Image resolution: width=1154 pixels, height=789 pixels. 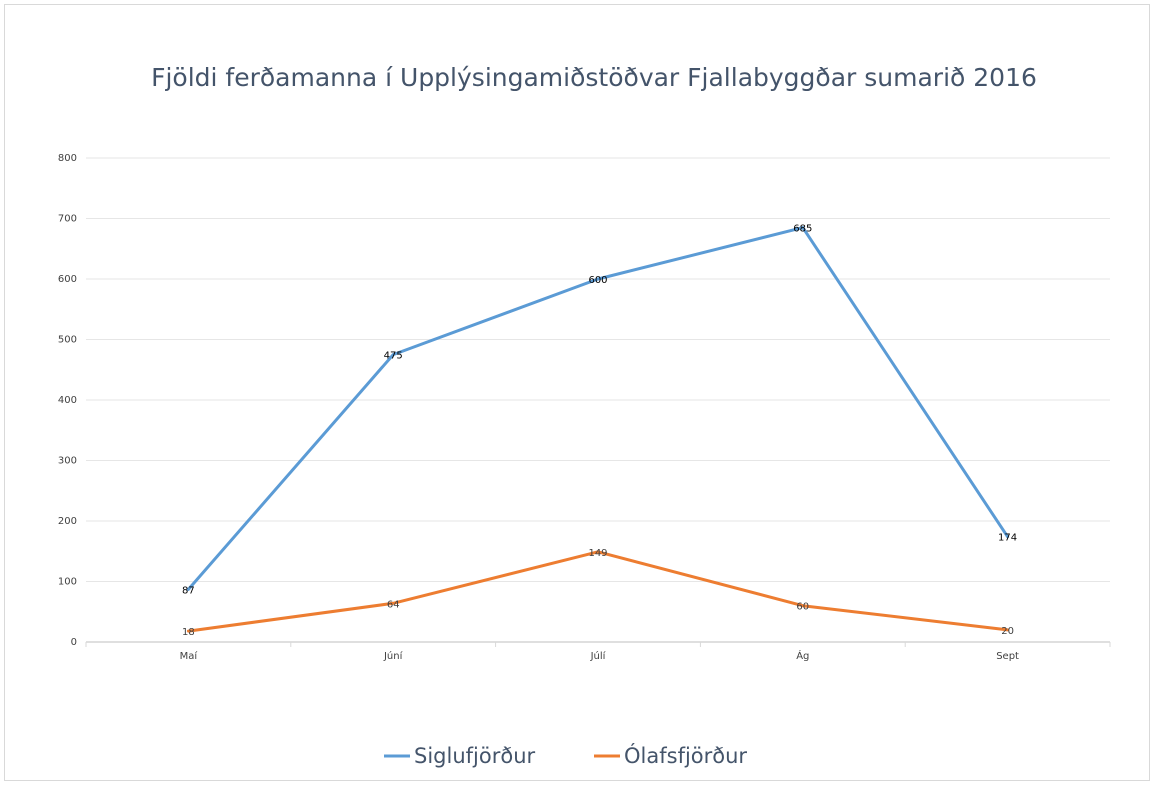 I want to click on y-tick-label: 700, so click(x=67, y=219).